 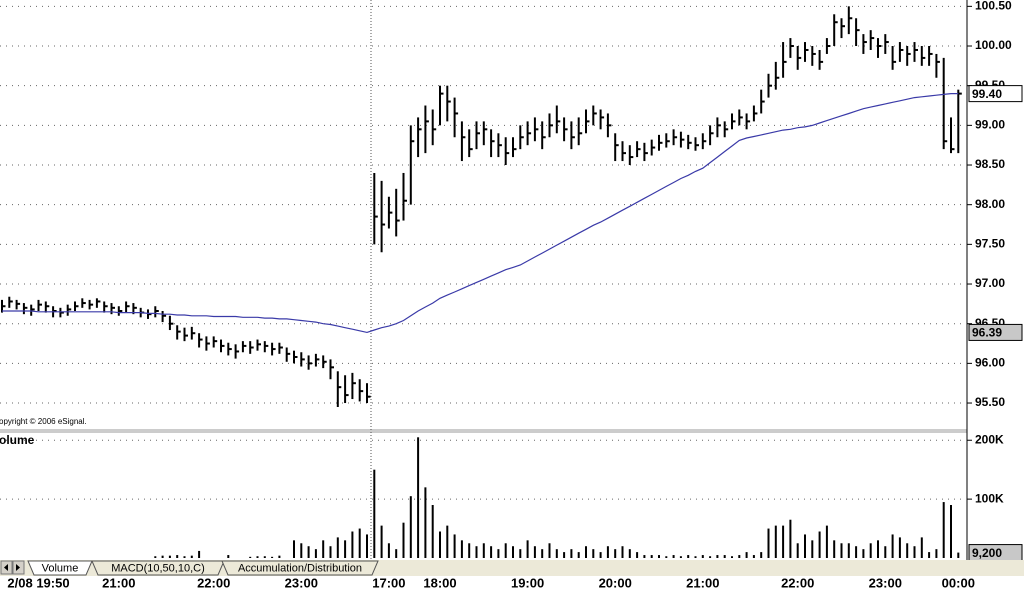 What do you see at coordinates (17, 440) in the screenshot?
I see `panel-title: olume` at bounding box center [17, 440].